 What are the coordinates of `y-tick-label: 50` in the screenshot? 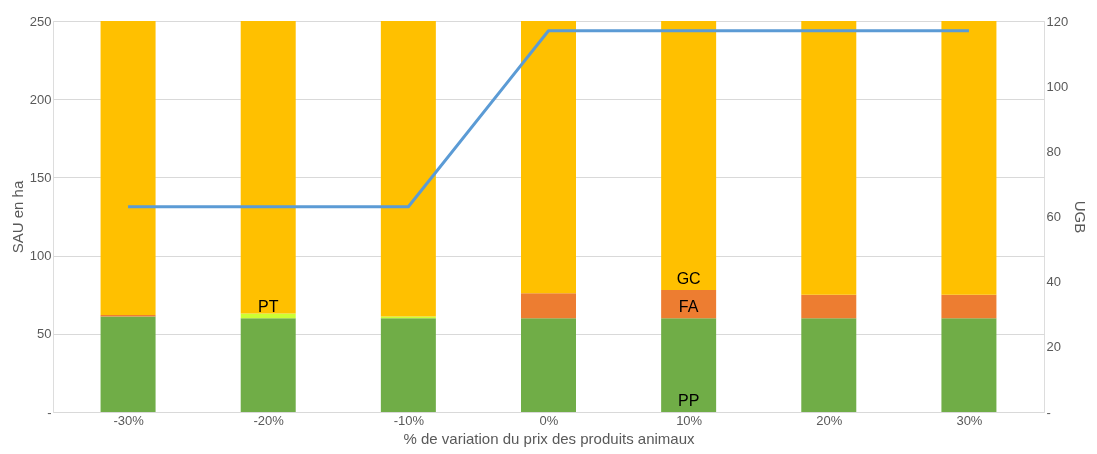 It's located at (44, 334).